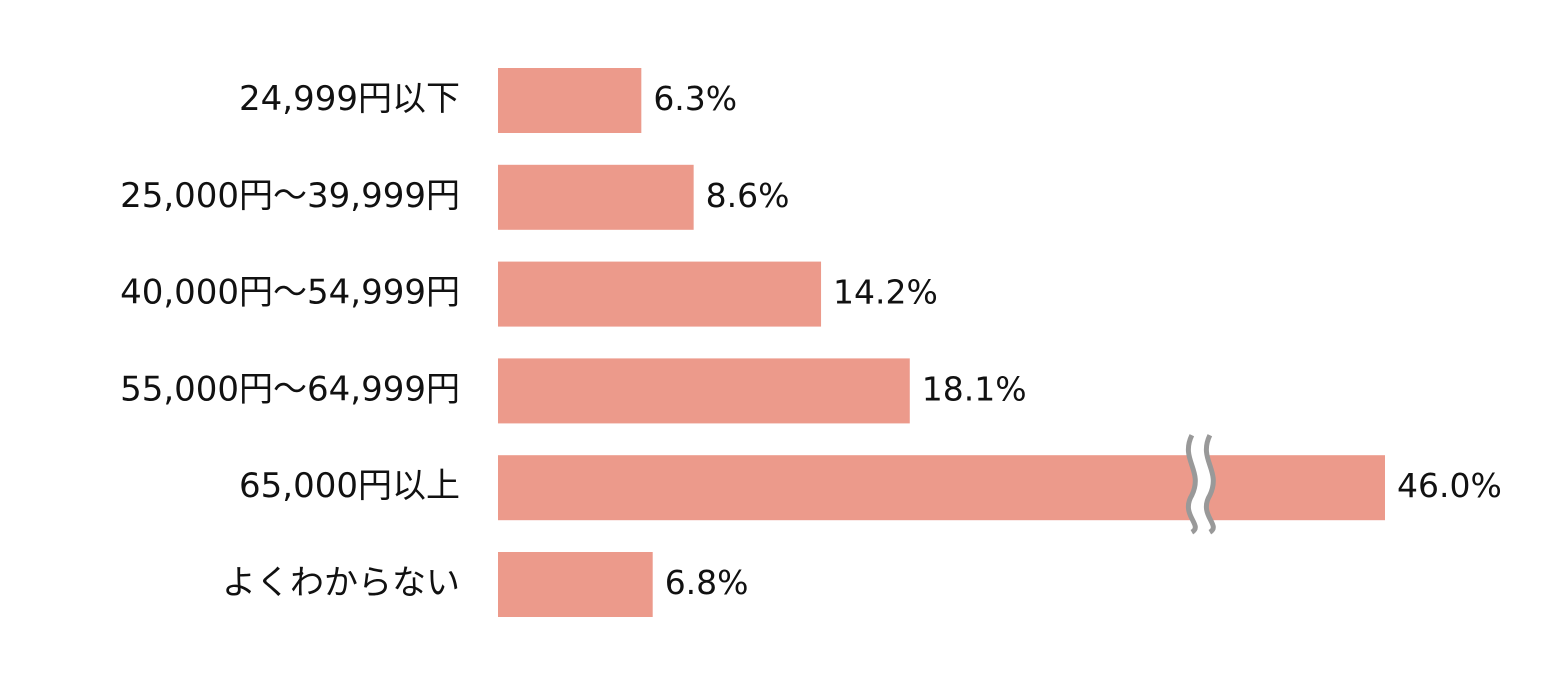 The image size is (1550, 688). I want to click on category-label: よくわからない, so click(341, 583).